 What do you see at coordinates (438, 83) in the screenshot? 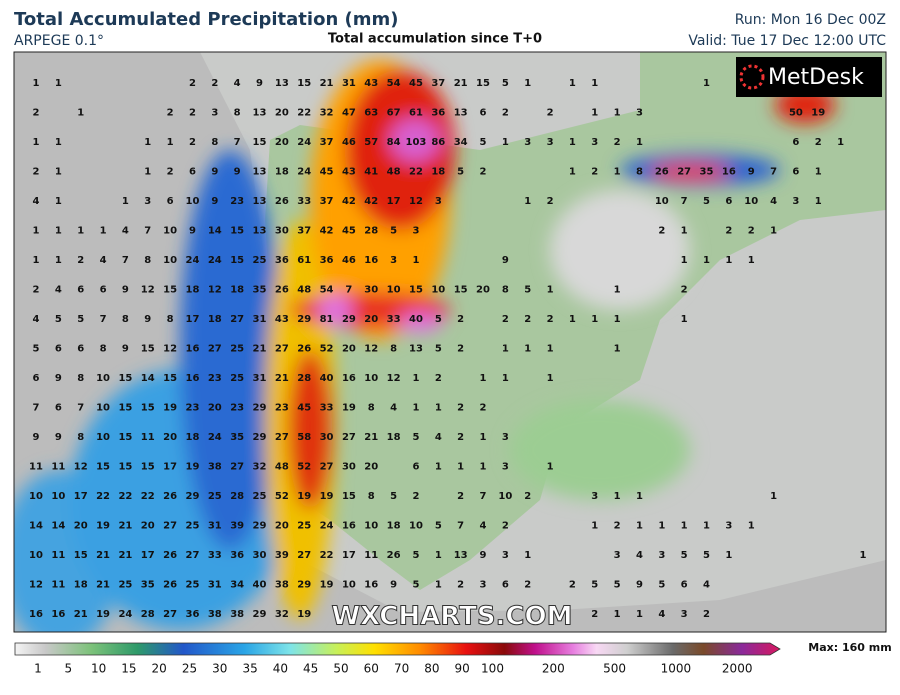
I see `grid-value: 37` at bounding box center [438, 83].